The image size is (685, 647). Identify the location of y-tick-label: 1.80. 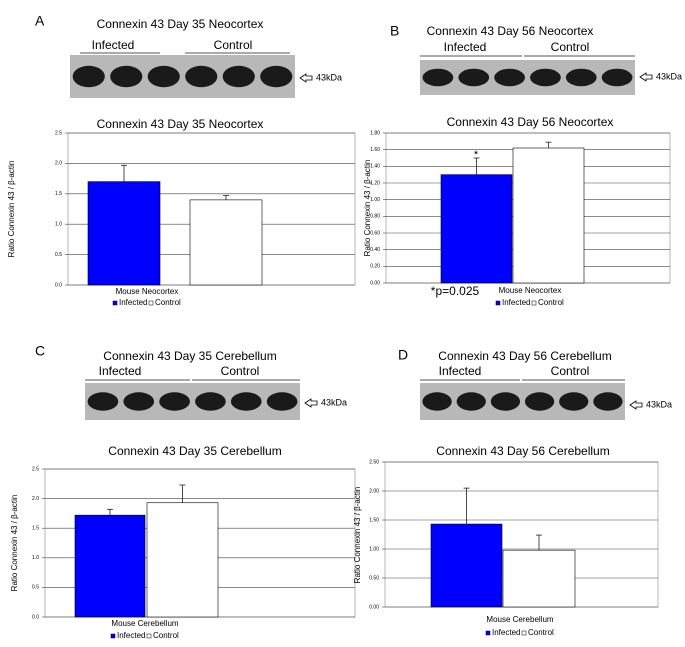
(375, 133).